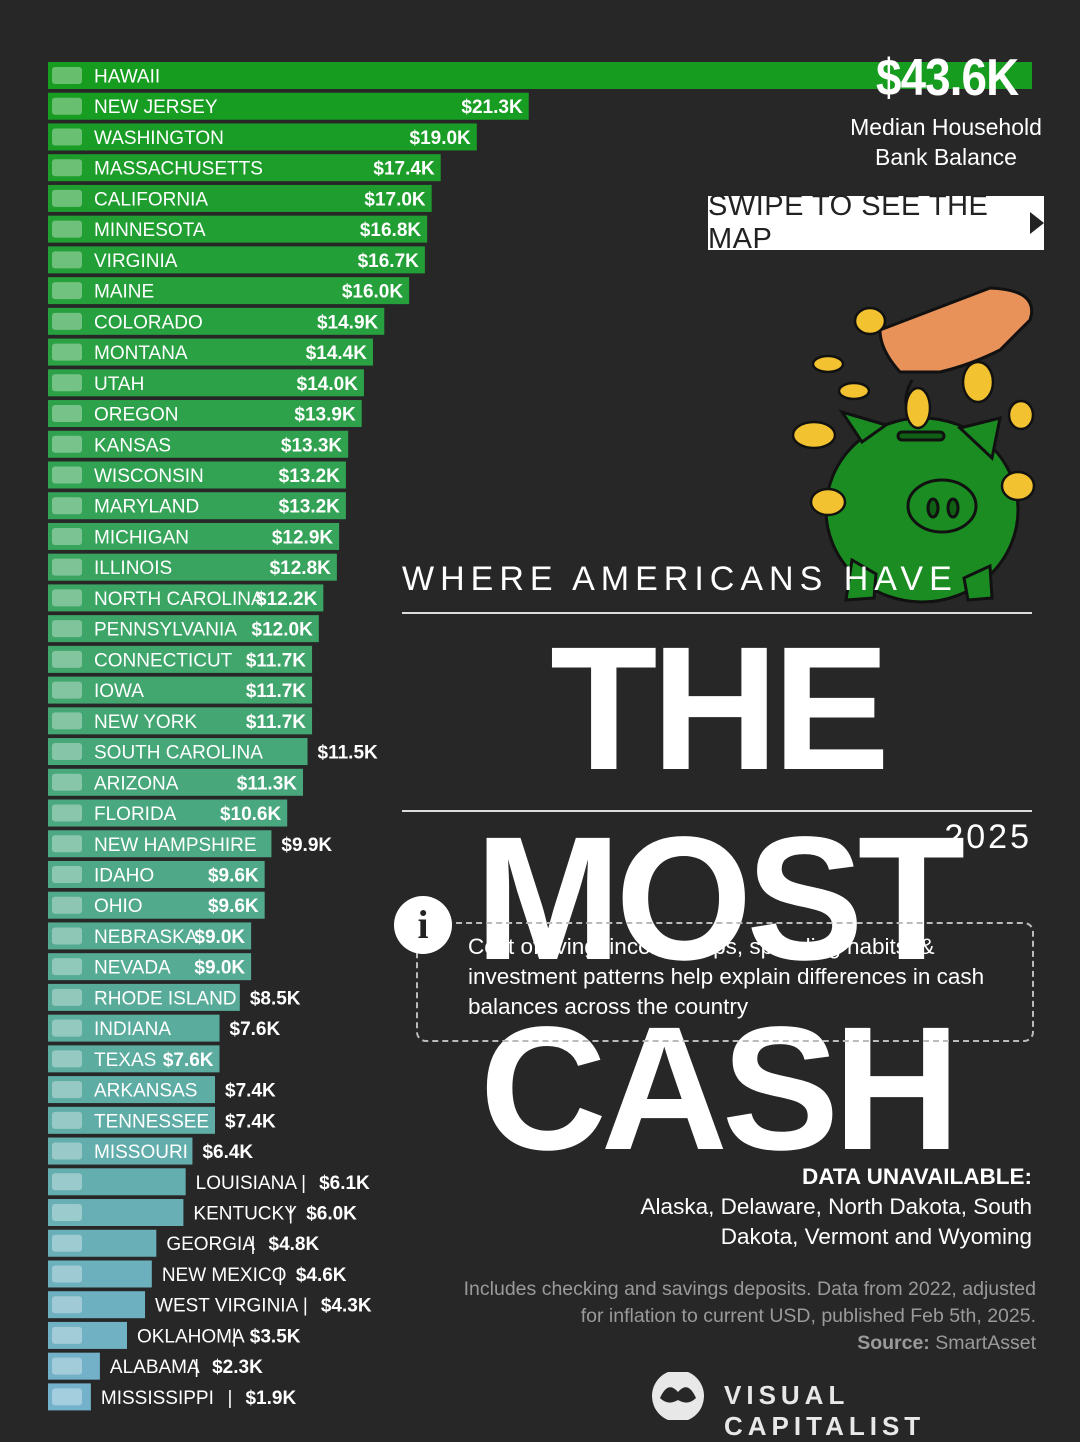 Image resolution: width=1080 pixels, height=1442 pixels. I want to click on bar-value: $12.8K, so click(301, 568).